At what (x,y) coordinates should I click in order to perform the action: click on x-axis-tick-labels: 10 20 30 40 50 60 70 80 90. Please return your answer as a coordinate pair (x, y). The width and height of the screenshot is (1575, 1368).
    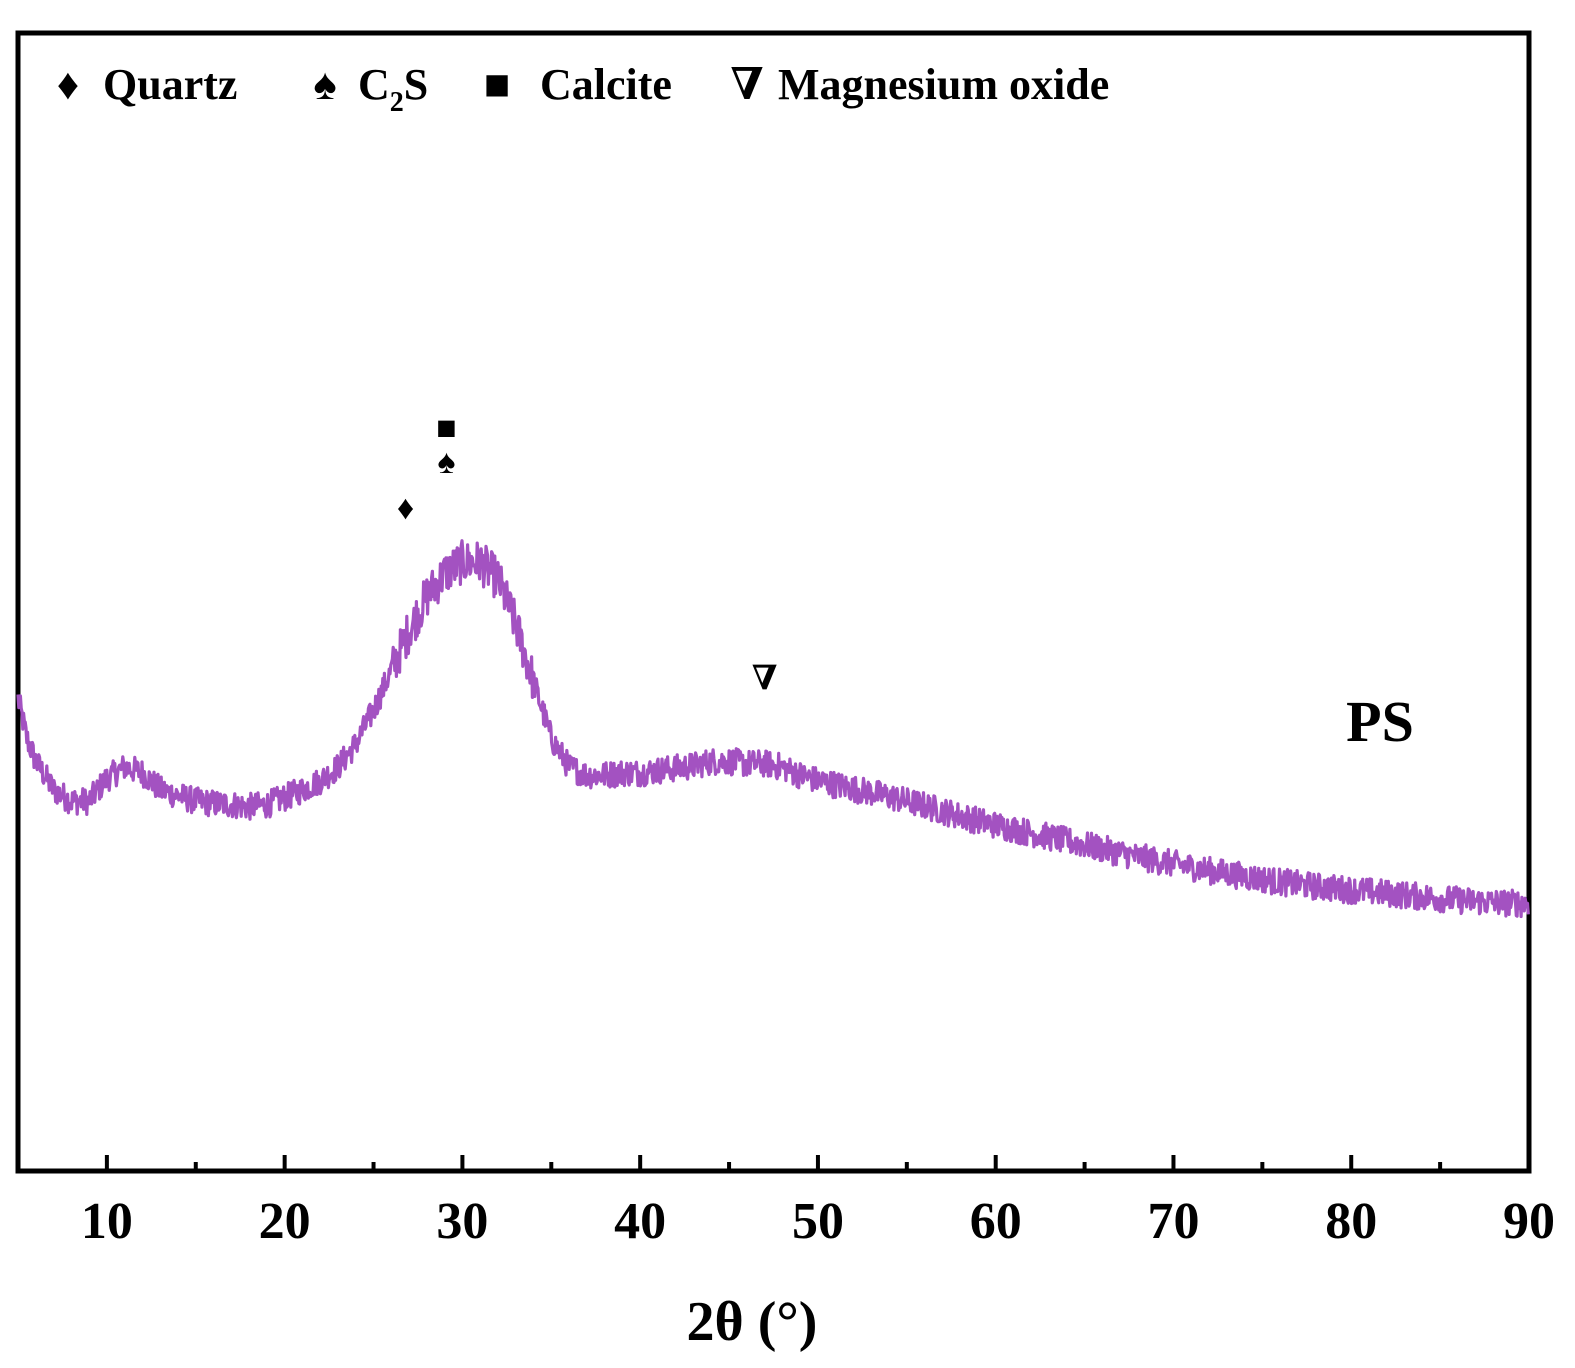
    Looking at the image, I should click on (818, 1221).